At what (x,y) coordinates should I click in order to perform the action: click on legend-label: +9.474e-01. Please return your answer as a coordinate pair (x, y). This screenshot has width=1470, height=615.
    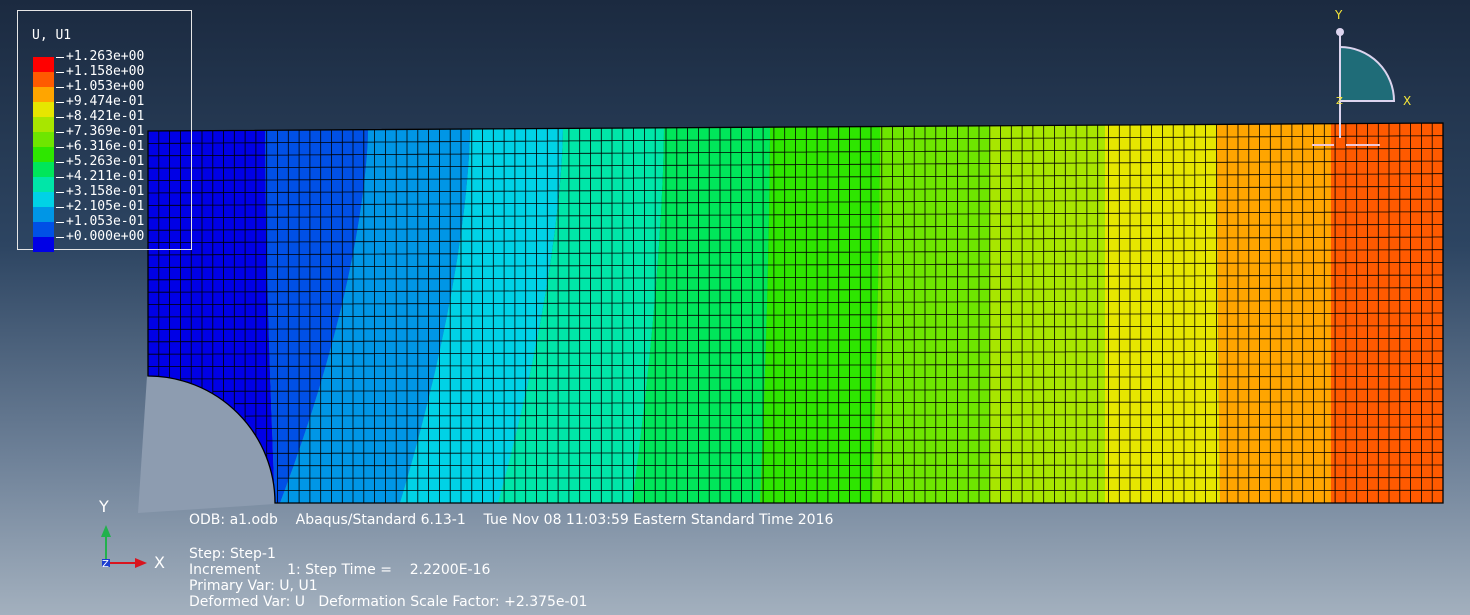
    Looking at the image, I should click on (105, 101).